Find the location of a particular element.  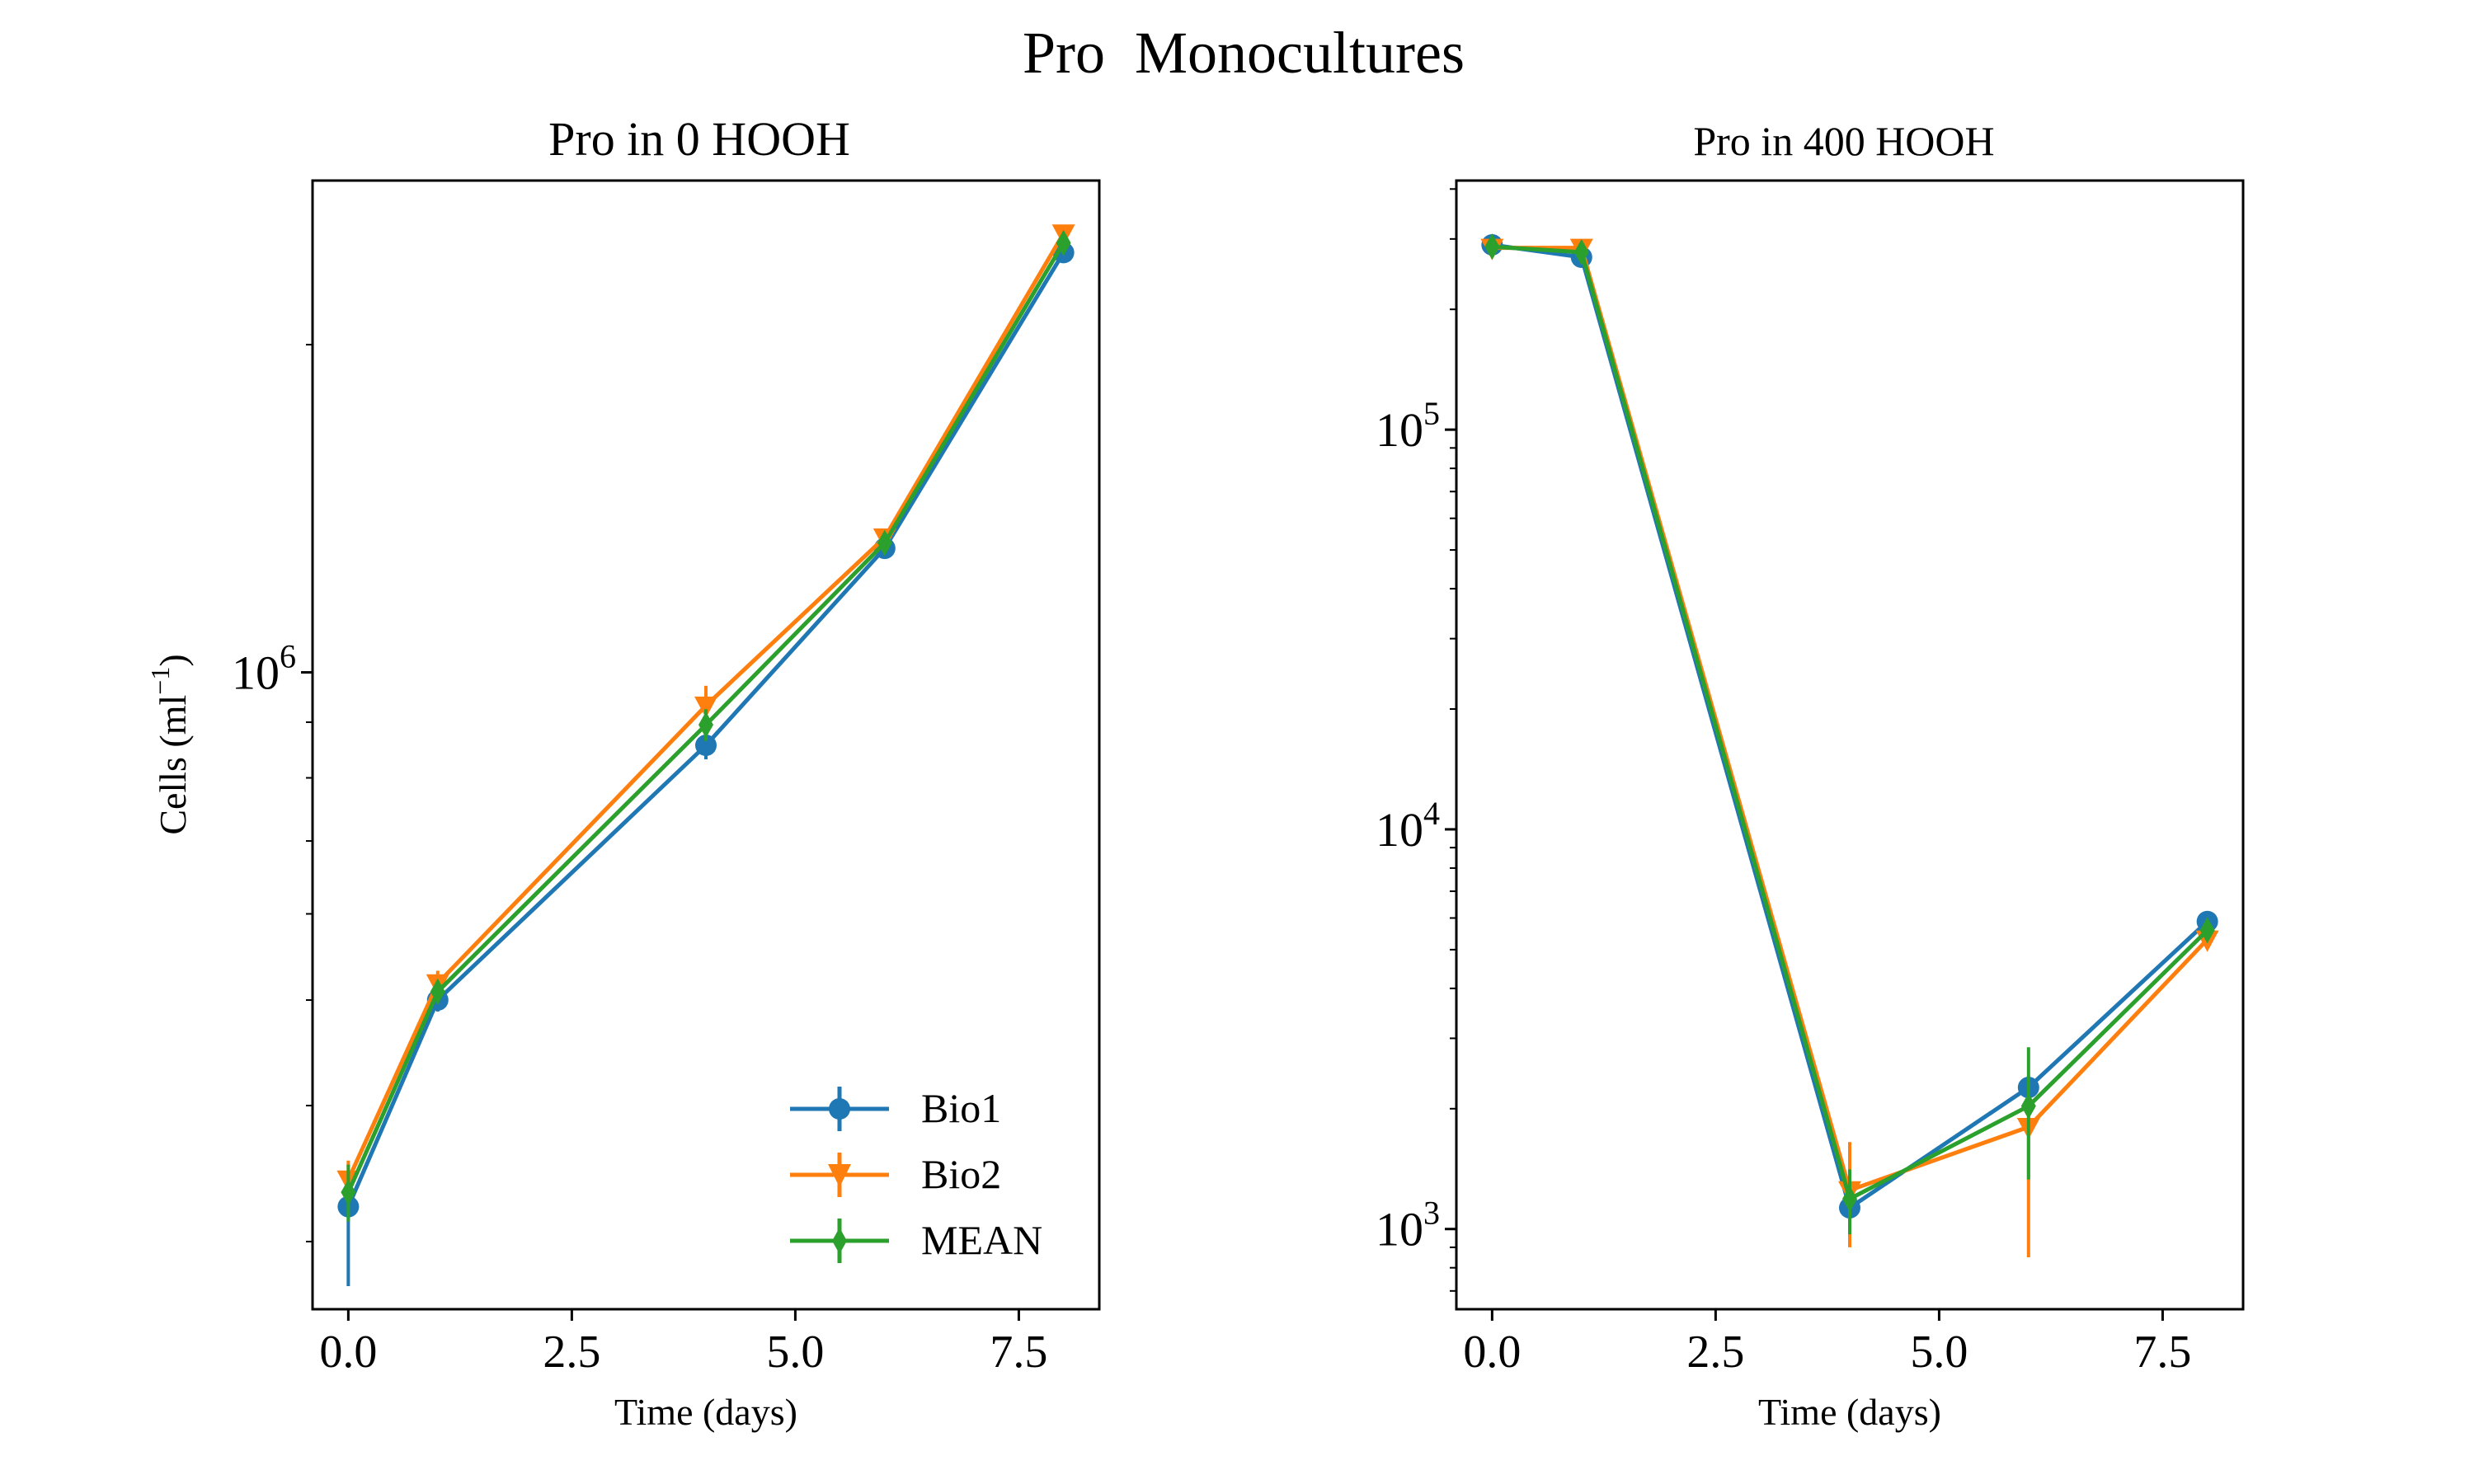

figure-suptitle: Pro Monocultures is located at coordinates (1244, 53).